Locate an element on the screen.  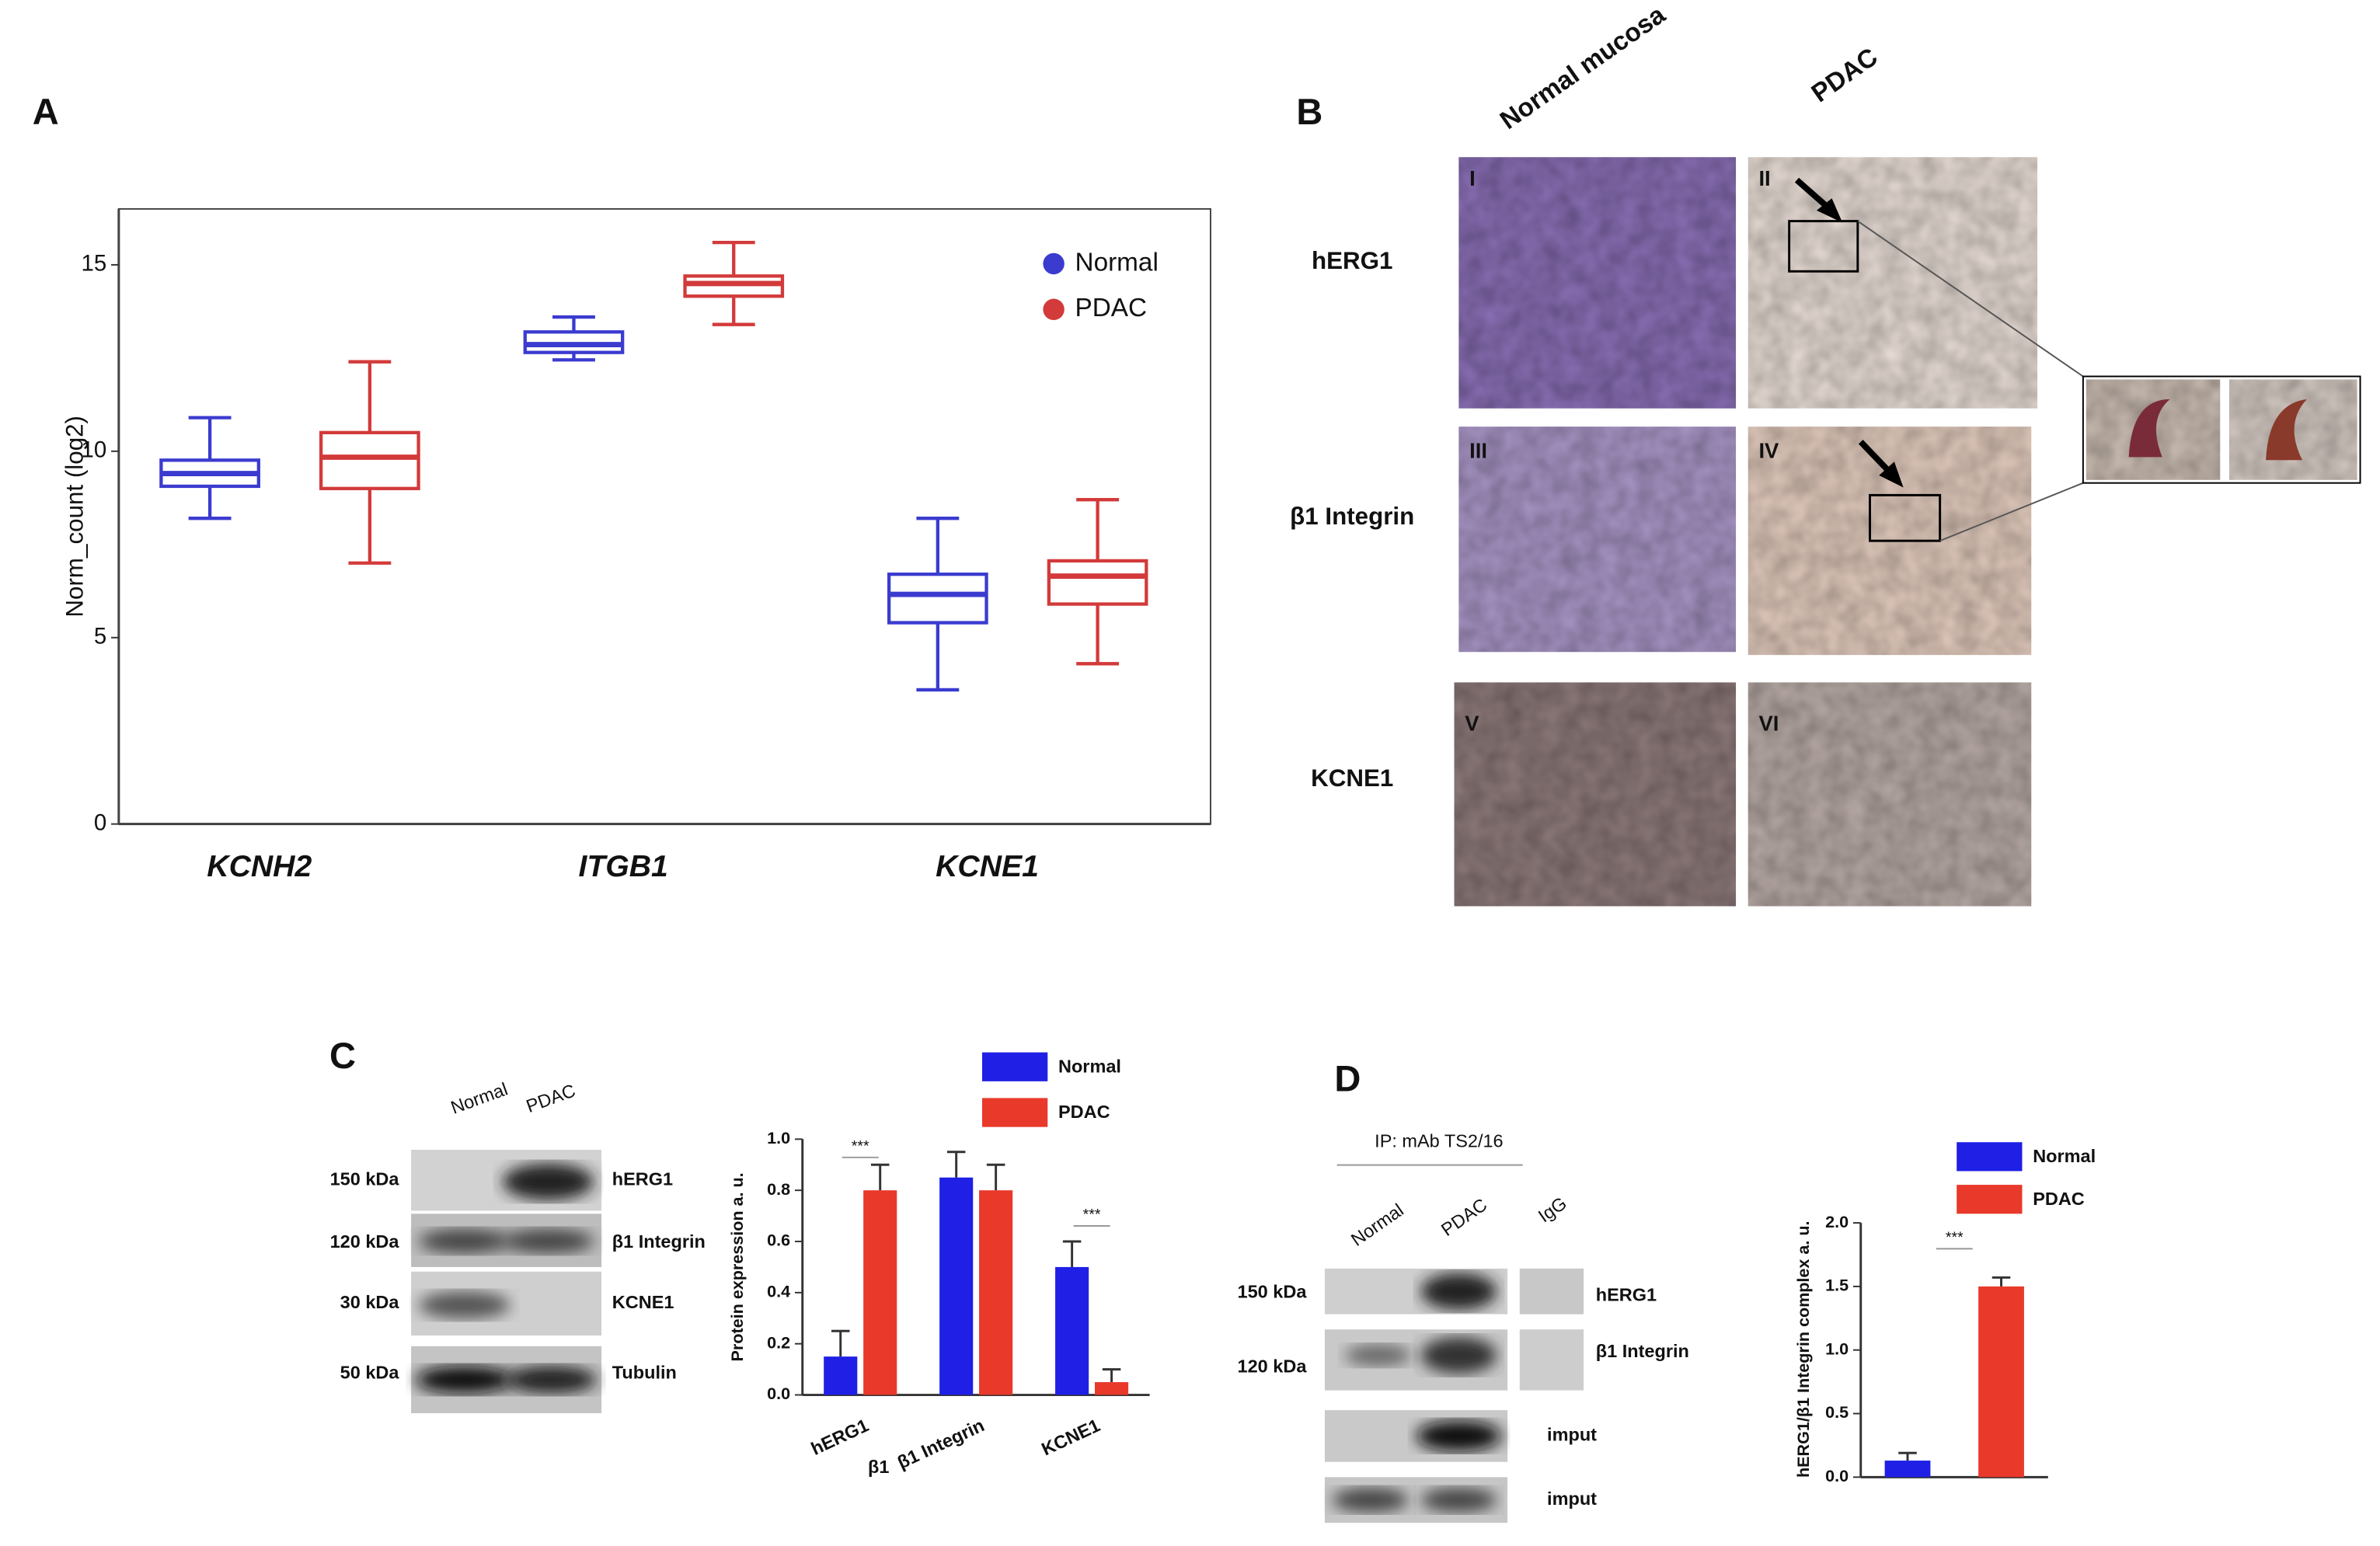
row-label: β1 Integrin is located at coordinates (1352, 516).